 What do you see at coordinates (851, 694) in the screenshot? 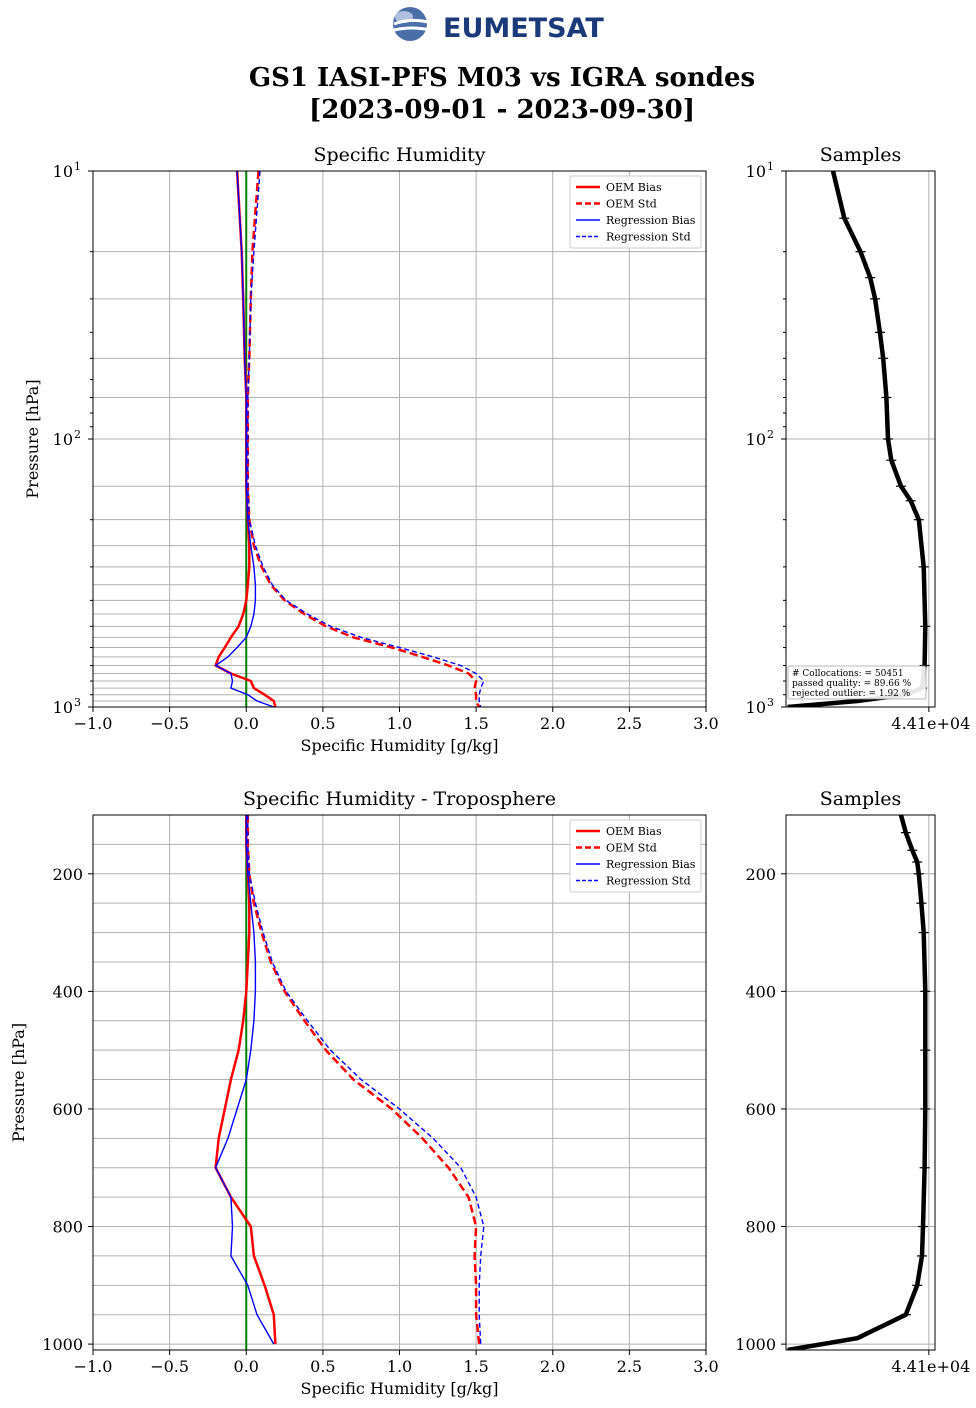
I see `stats-rejected-outlier: rejected outlier: = 1.92 %` at bounding box center [851, 694].